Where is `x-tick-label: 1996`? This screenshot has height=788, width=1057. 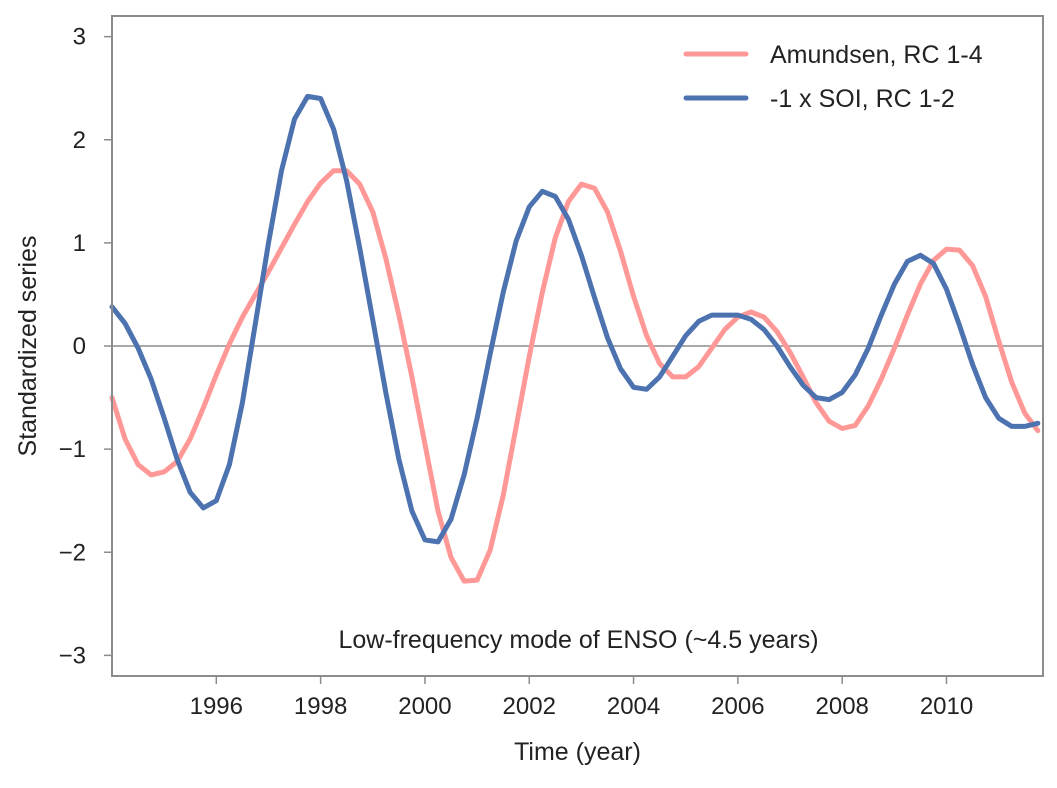 x-tick-label: 1996 is located at coordinates (216, 706).